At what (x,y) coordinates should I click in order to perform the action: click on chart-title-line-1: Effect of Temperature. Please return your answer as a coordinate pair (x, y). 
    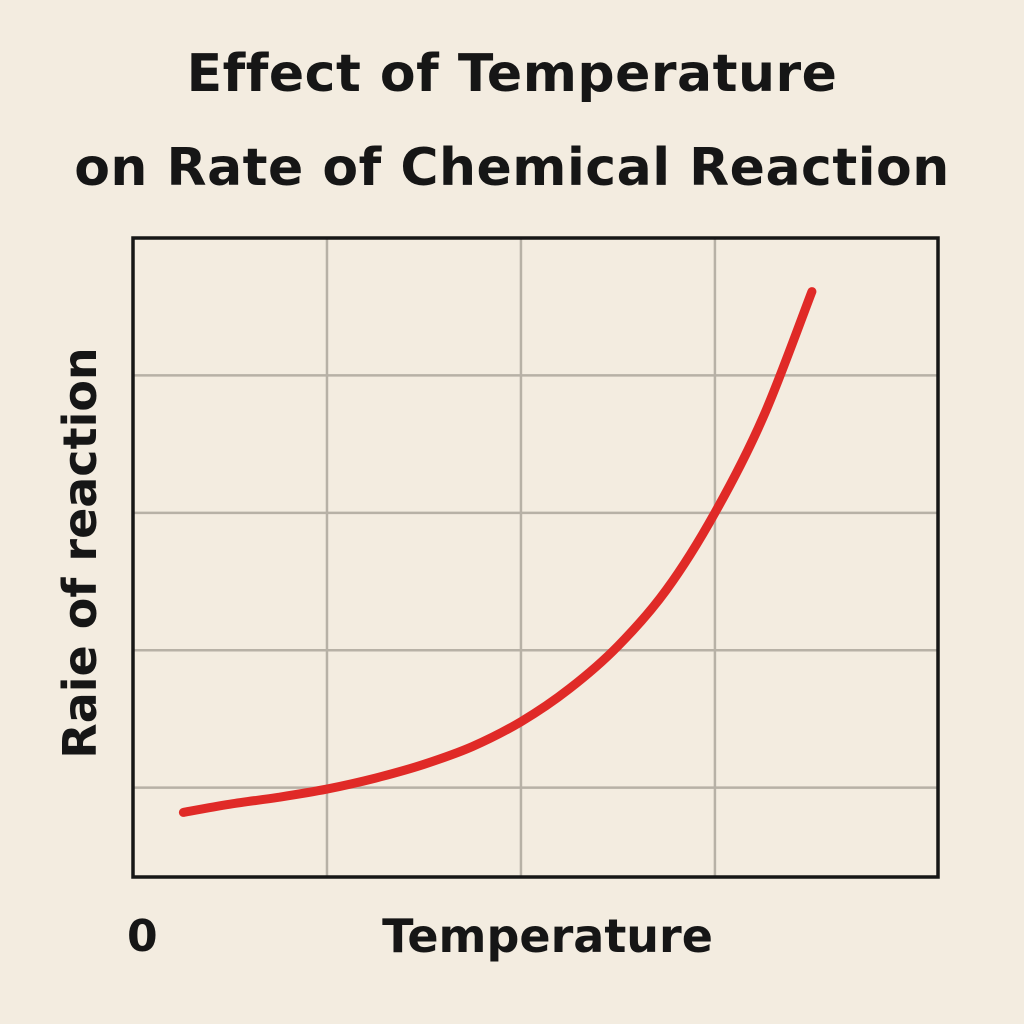
    Looking at the image, I should click on (512, 74).